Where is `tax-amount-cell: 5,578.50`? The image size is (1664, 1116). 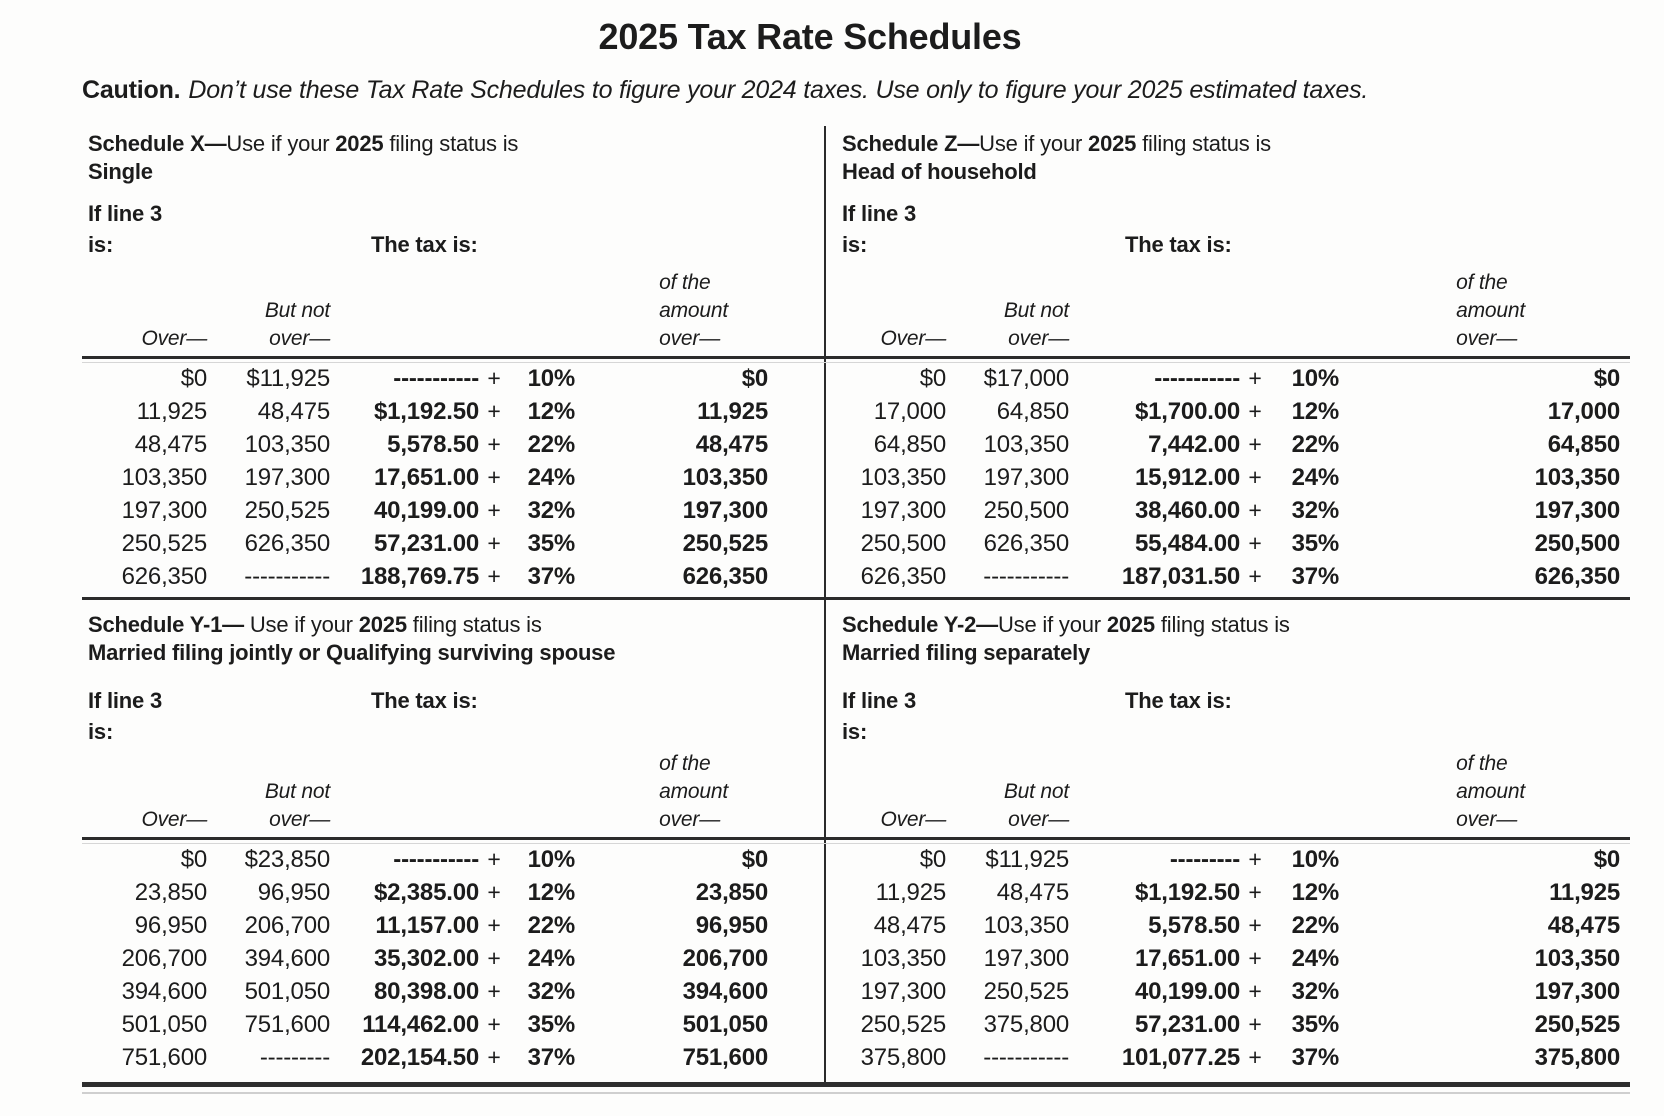 tax-amount-cell: 5,578.50 is located at coordinates (1194, 925).